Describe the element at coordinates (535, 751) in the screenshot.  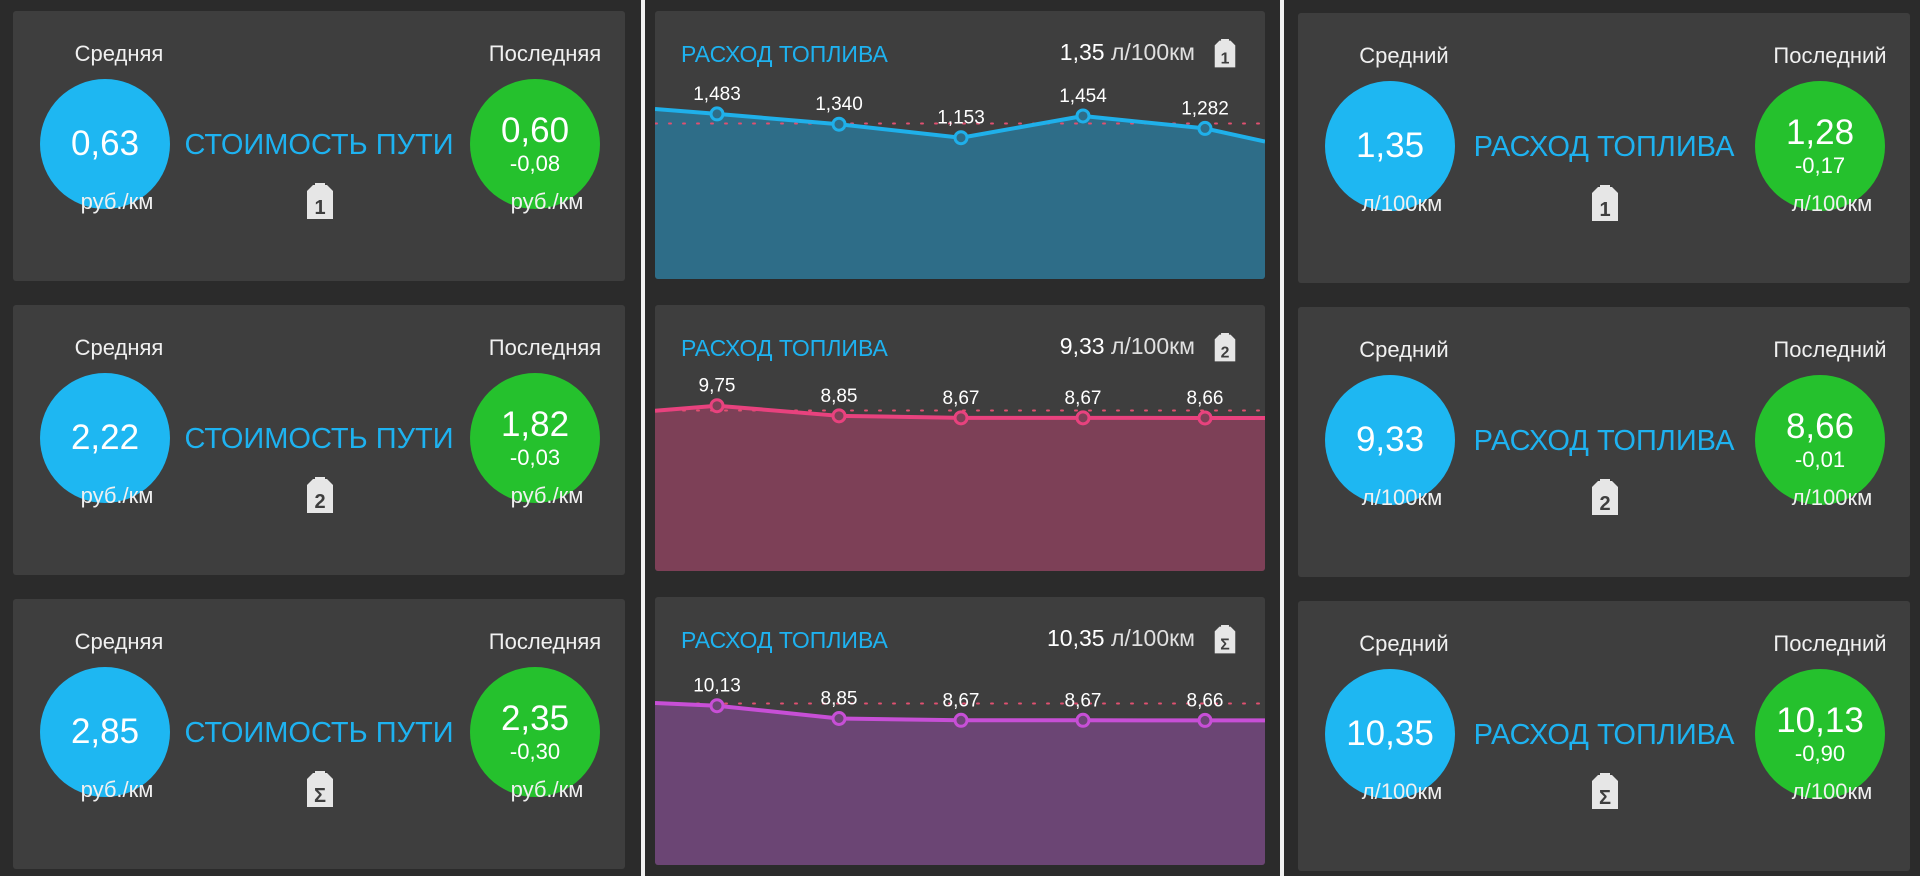
I see `last-delta: -0,30` at that location.